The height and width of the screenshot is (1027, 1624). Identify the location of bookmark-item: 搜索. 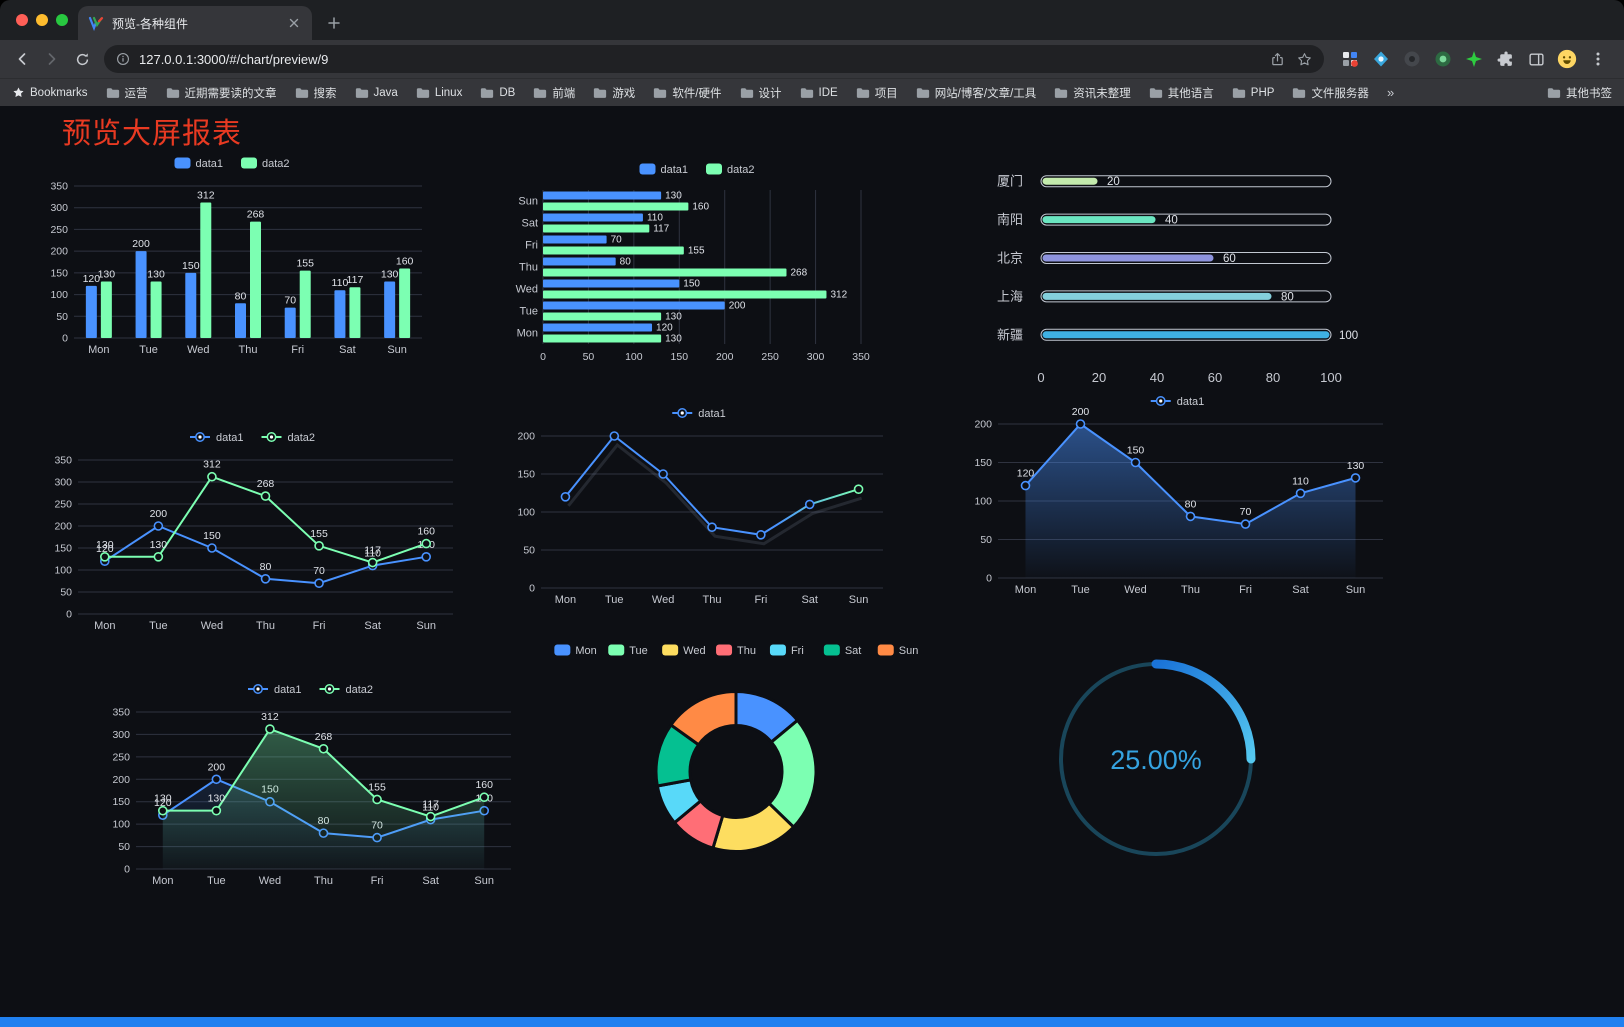
(316, 93).